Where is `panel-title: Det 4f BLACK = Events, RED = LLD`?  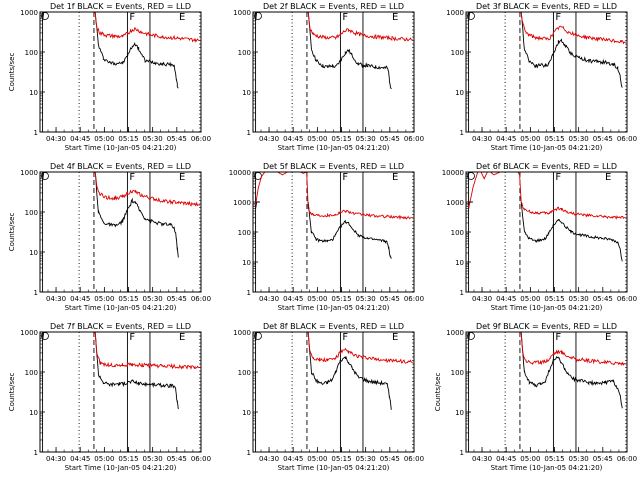 panel-title: Det 4f BLACK = Events, RED = LLD is located at coordinates (120, 166).